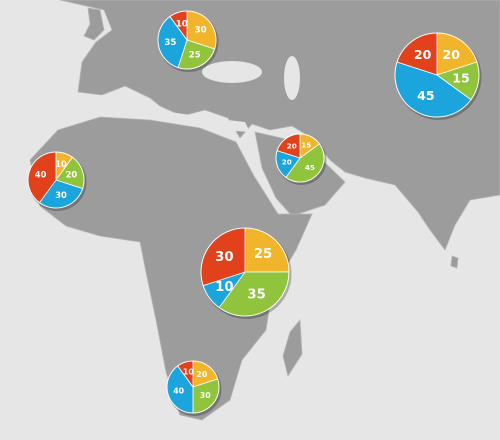  I want to click on pie: 20 15 45 20, so click(438, 76).